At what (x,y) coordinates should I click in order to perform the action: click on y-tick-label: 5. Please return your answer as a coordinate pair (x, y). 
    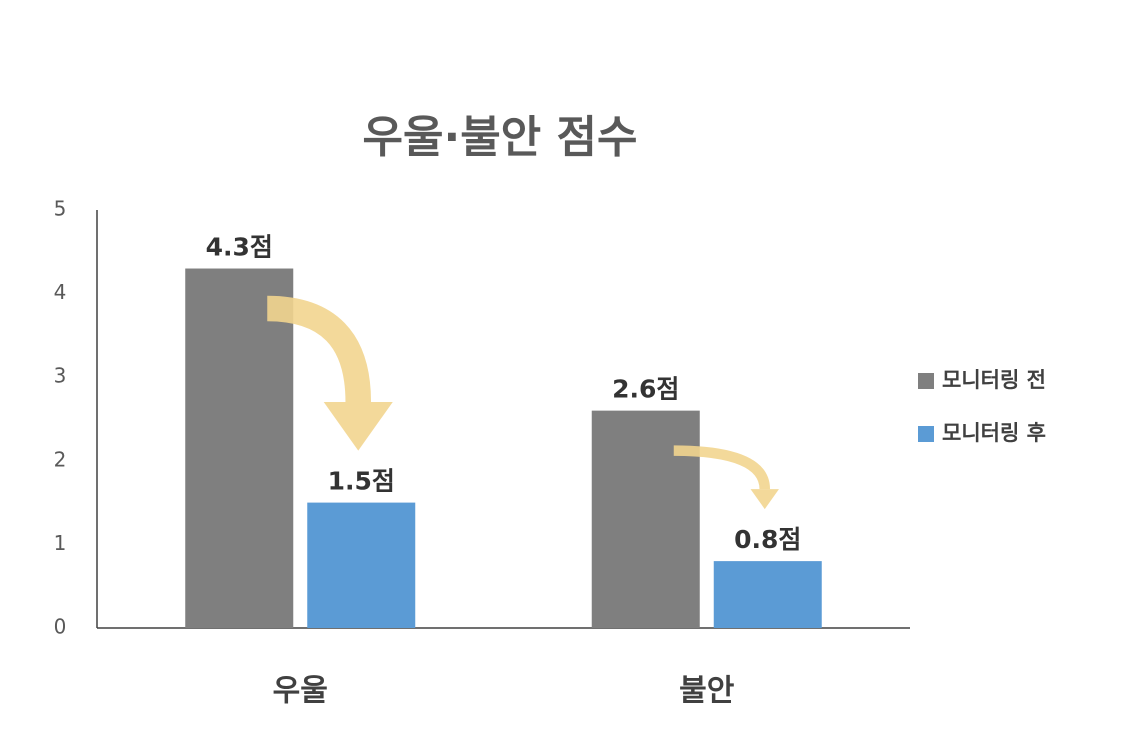
    Looking at the image, I should click on (60, 209).